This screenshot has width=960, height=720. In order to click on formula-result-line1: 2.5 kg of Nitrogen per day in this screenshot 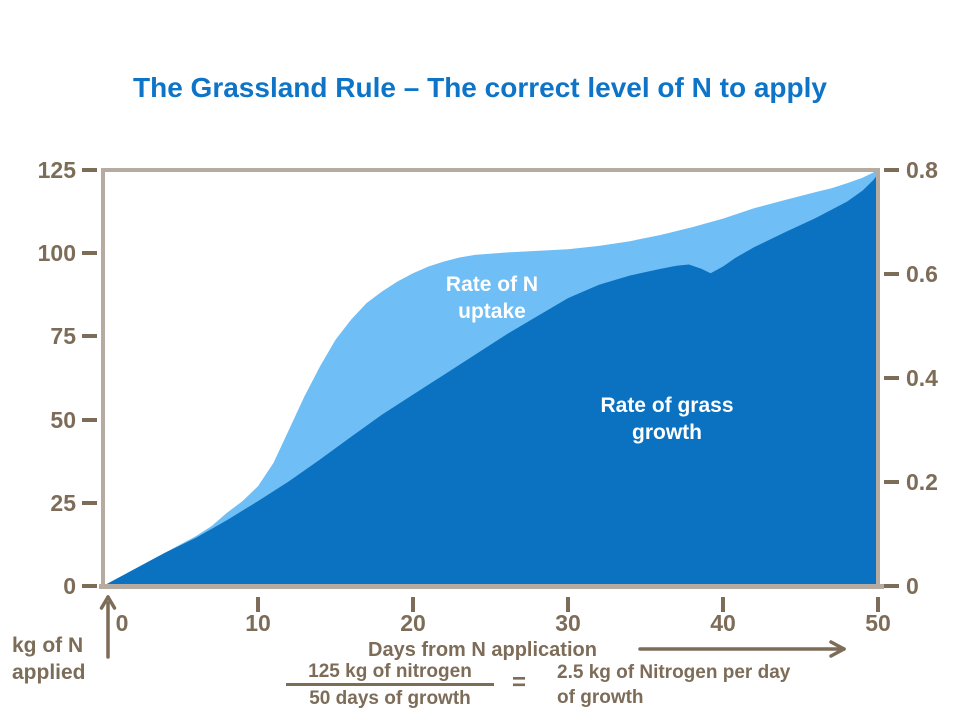, I will do `click(674, 672)`.